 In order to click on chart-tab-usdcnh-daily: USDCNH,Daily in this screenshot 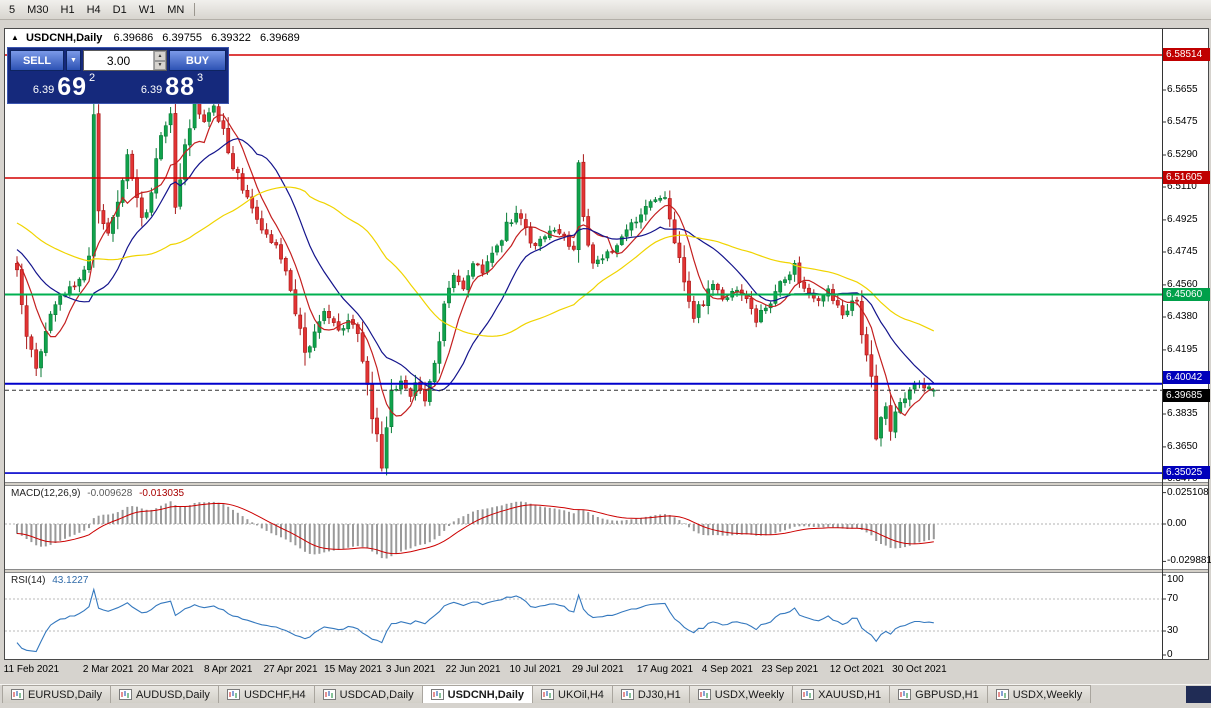, I will do `click(477, 694)`.